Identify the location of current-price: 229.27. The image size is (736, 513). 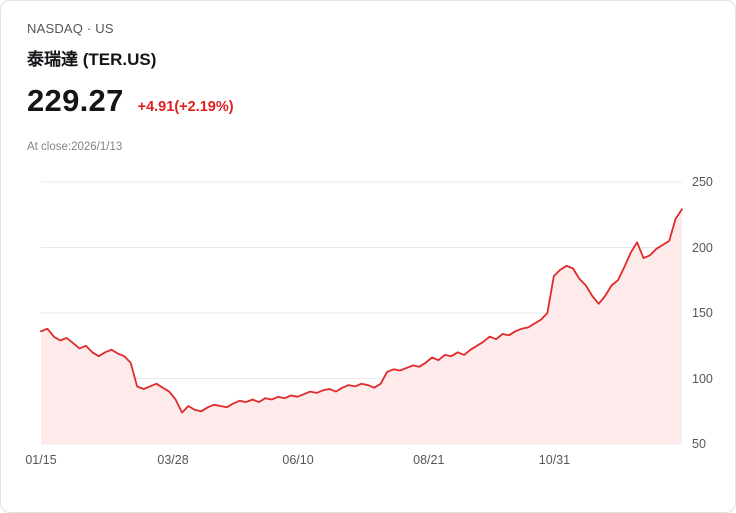
(75, 100).